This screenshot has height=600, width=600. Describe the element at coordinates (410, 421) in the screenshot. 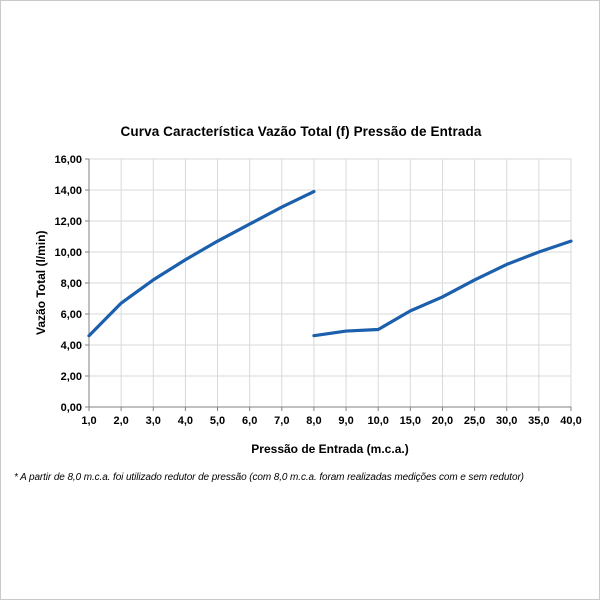

I see `x-tick-label: 15,0` at that location.